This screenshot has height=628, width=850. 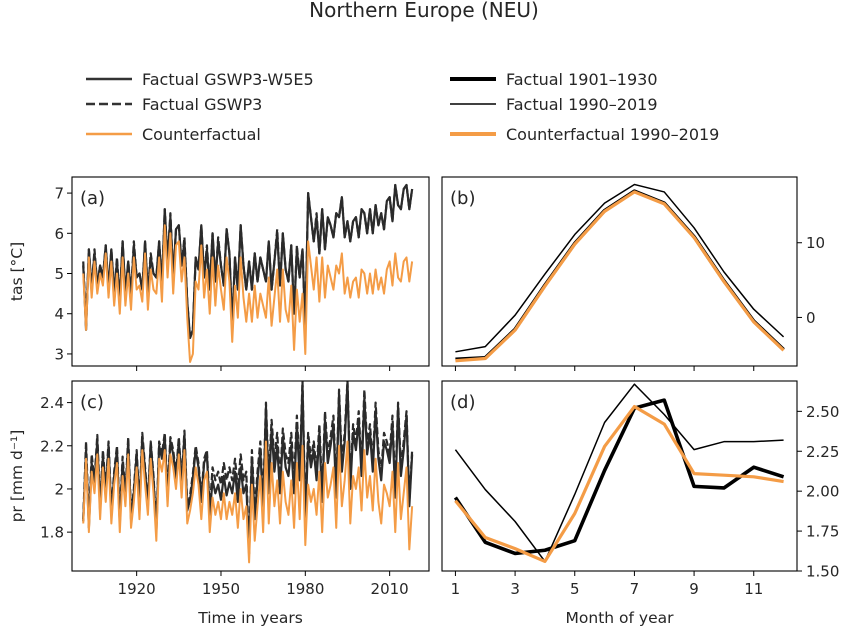 What do you see at coordinates (515, 589) in the screenshot?
I see `panel-d-xtick-label: 3` at bounding box center [515, 589].